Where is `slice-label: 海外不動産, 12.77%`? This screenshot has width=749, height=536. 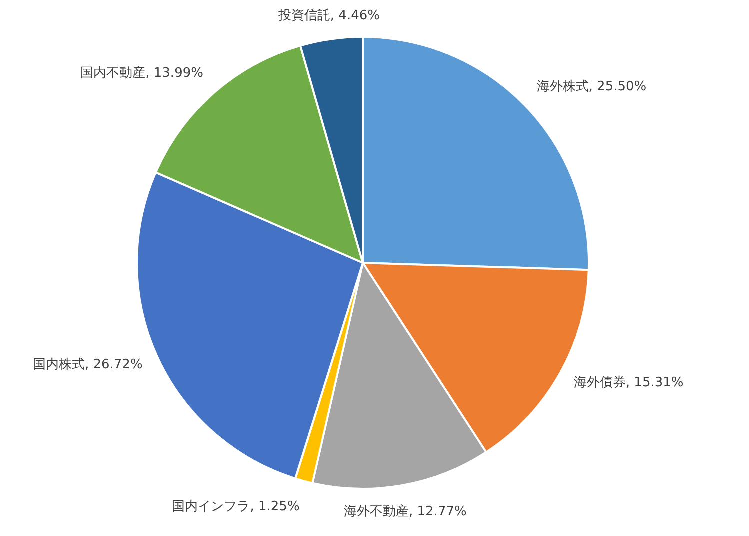 slice-label: 海外不動産, 12.77% is located at coordinates (405, 511).